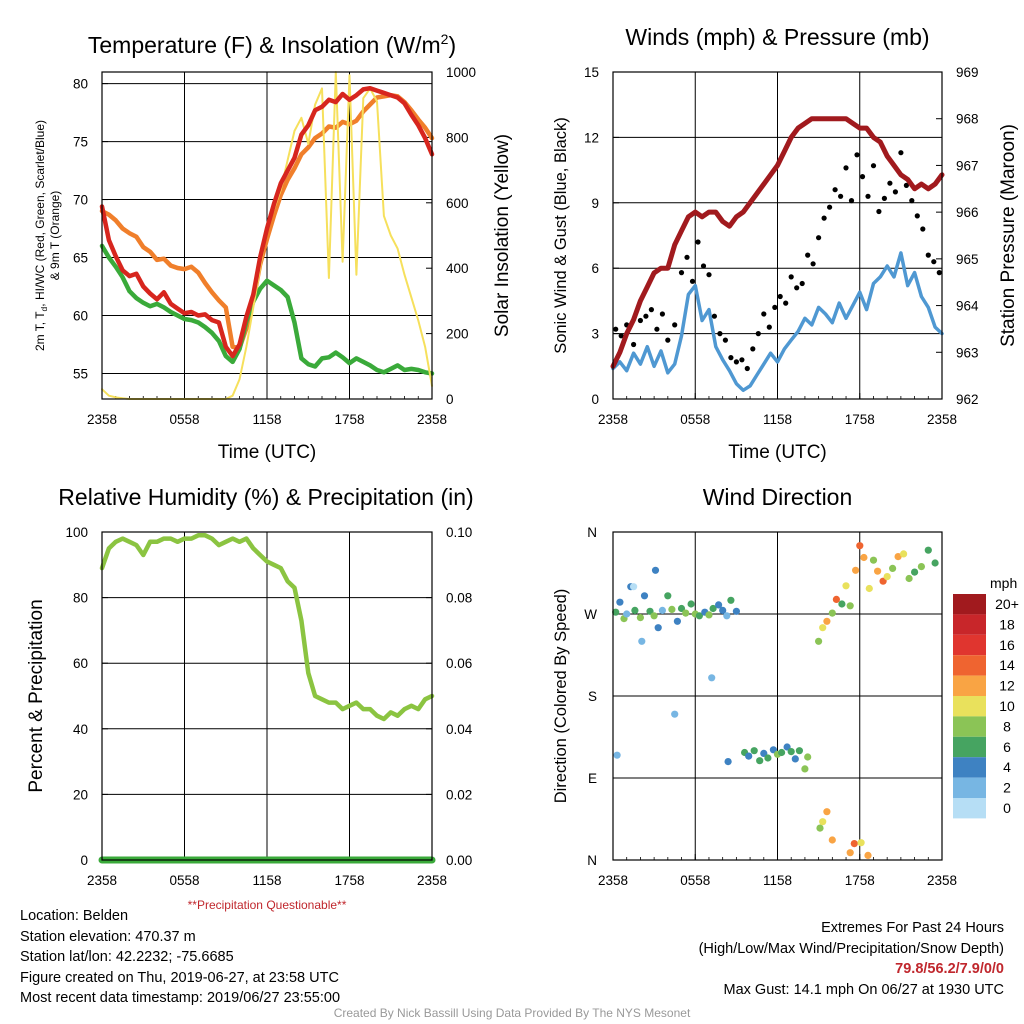 The height and width of the screenshot is (1024, 1024). Describe the element at coordinates (55, 236) in the screenshot. I see `y-axis-label-left-line2: & 9m T (Orange)` at that location.